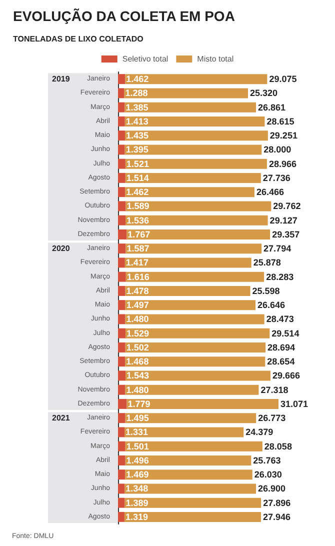 The width and height of the screenshot is (335, 546). I want to click on data-label: 1.502, so click(137, 347).